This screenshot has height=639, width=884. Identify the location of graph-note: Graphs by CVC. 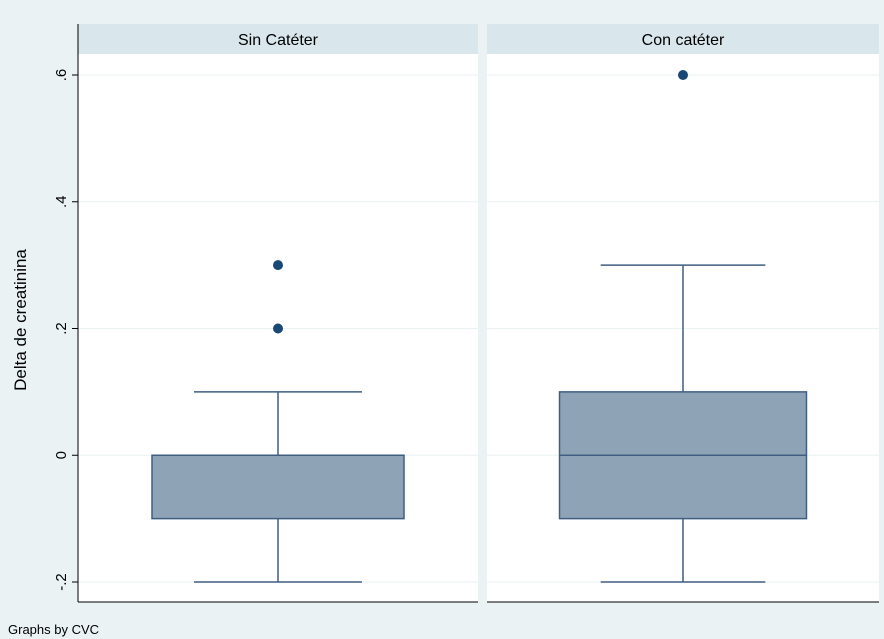
(53, 629).